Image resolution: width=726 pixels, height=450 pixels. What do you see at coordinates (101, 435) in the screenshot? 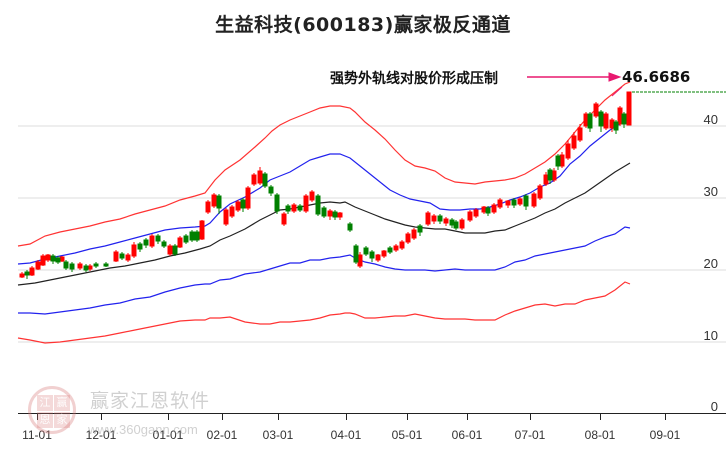
I see `x-tick-label: 12-01` at bounding box center [101, 435].